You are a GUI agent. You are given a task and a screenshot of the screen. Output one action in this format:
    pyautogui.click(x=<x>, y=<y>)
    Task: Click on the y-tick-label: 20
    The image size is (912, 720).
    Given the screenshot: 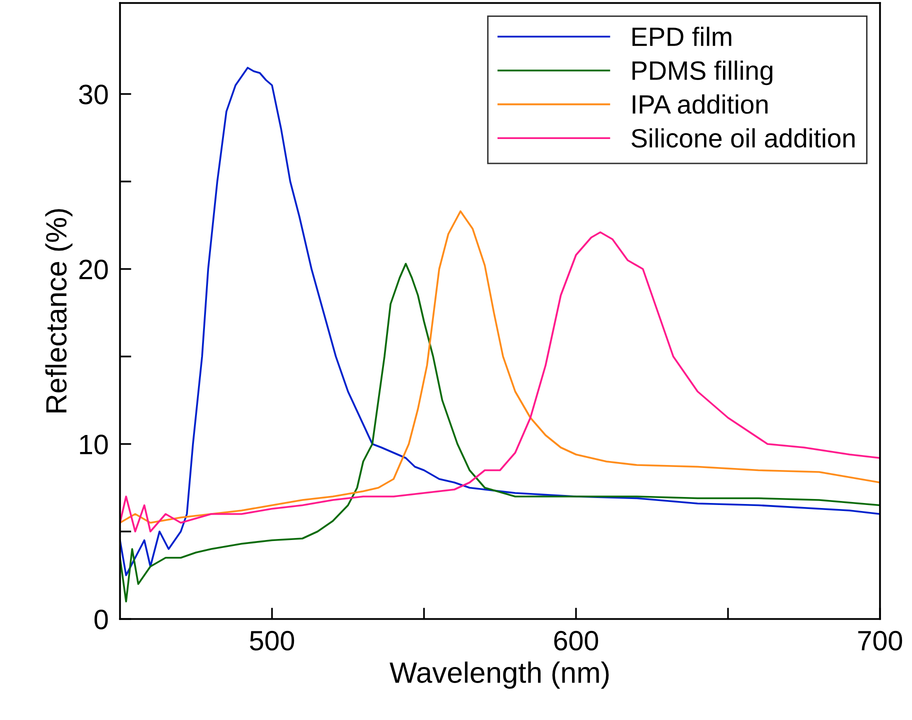 What is the action you would take?
    pyautogui.click(x=93, y=270)
    